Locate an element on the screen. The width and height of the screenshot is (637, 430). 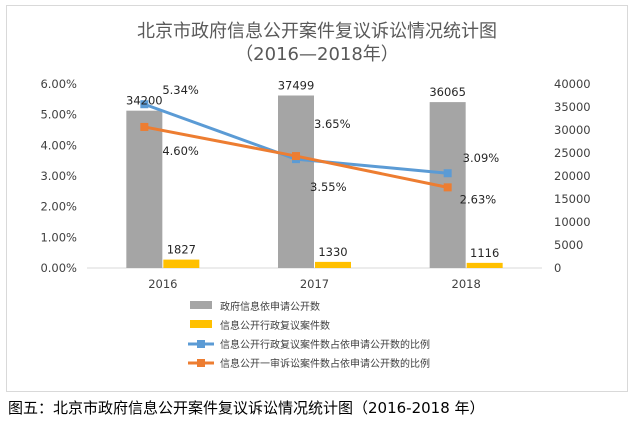
right-tick-label: 0 is located at coordinates (557, 268).